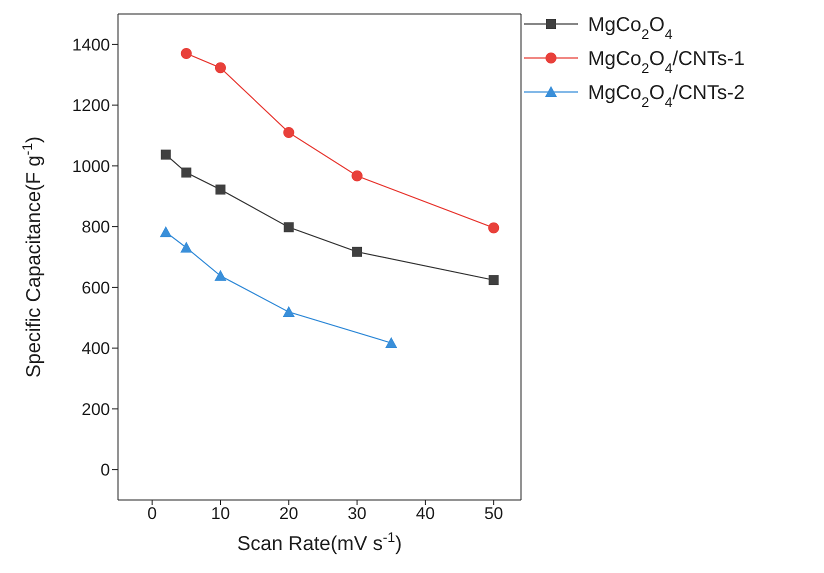 The image size is (824, 573). Describe the element at coordinates (220, 514) in the screenshot. I see `x-tick-label: 10` at that location.